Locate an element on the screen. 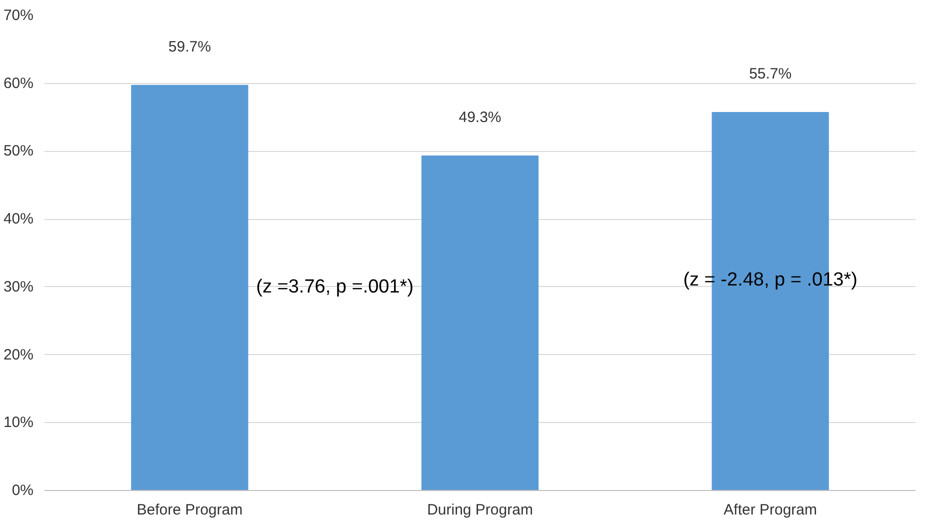  data-label: 59.7% is located at coordinates (189, 47).